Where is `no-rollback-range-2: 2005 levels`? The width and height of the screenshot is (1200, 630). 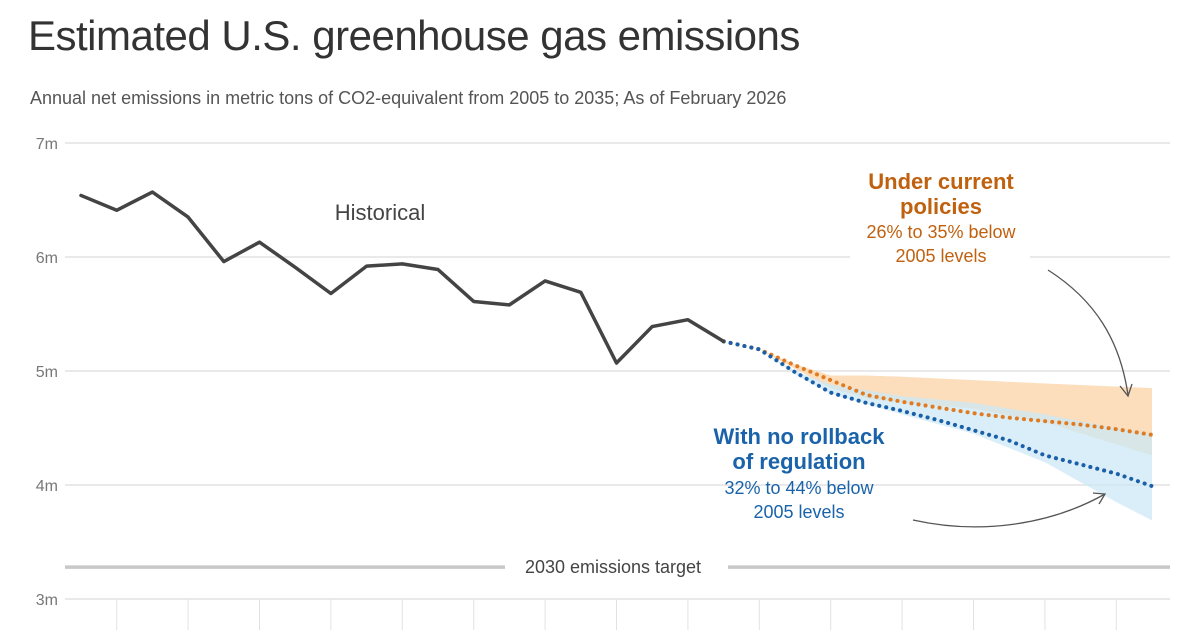 no-rollback-range-2: 2005 levels is located at coordinates (798, 512).